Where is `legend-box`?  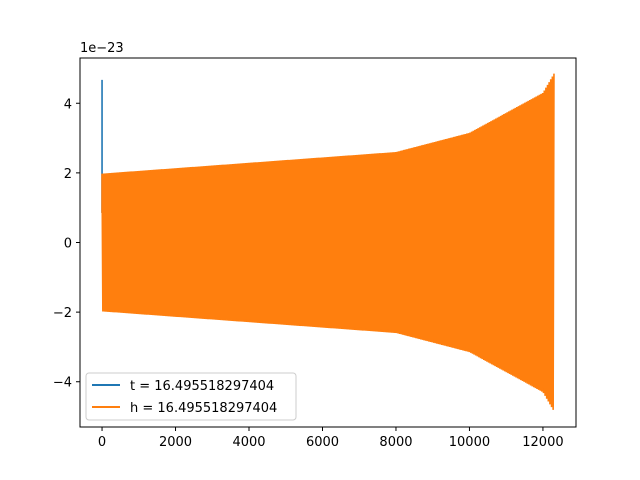
legend-box is located at coordinates (191, 396).